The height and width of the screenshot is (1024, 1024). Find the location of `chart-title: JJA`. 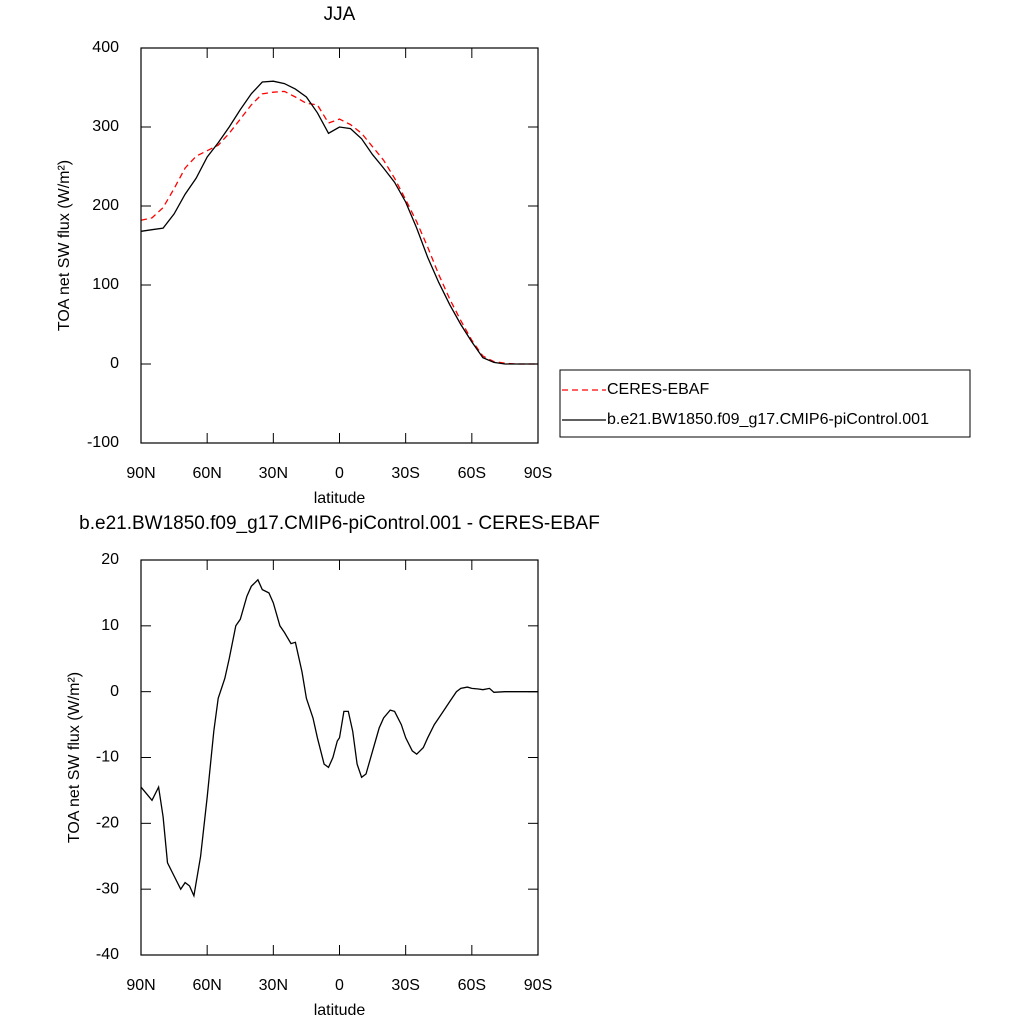

chart-title: JJA is located at coordinates (340, 14).